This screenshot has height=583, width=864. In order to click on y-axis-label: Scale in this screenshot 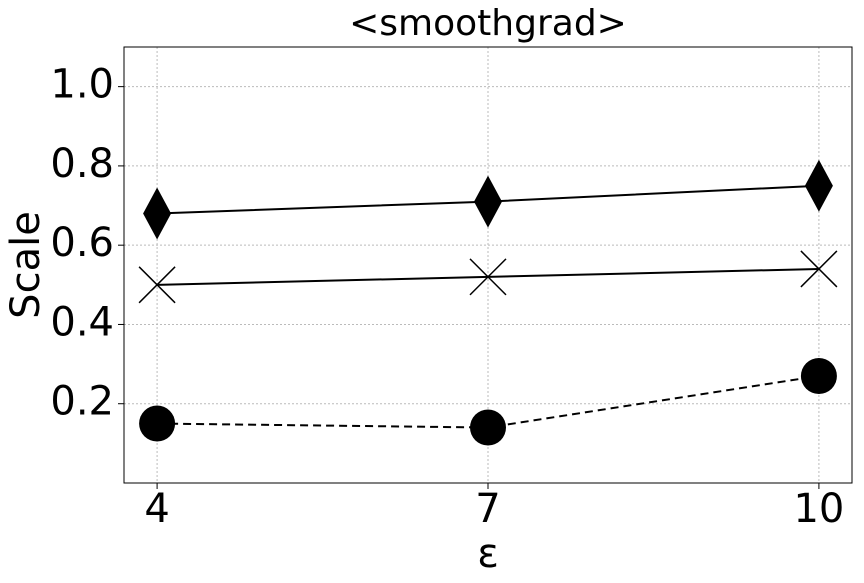, I will do `click(26, 265)`.